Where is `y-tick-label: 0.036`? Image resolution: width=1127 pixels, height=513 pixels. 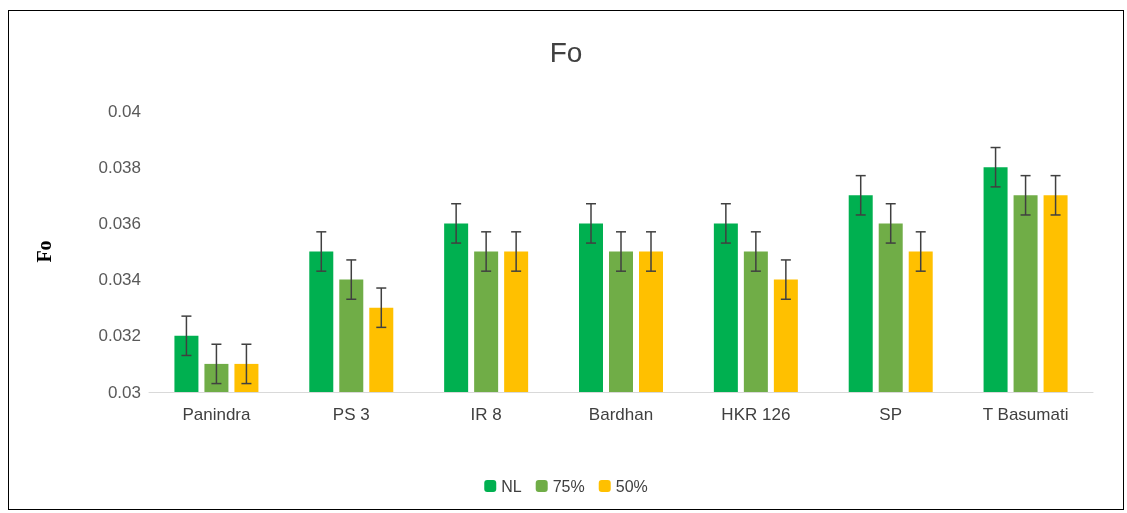 y-tick-label: 0.036 is located at coordinates (119, 223).